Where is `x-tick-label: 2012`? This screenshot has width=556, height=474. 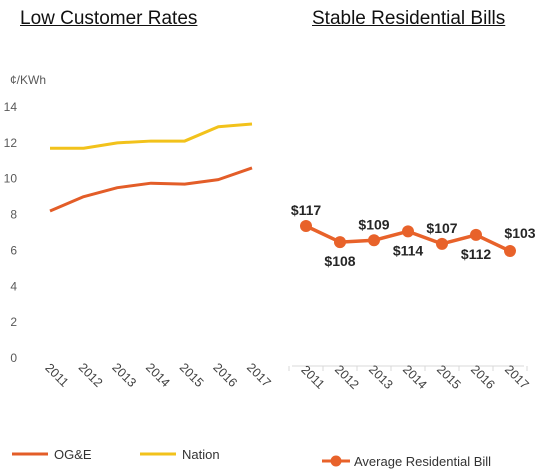
x-tick-label: 2012 is located at coordinates (91, 375).